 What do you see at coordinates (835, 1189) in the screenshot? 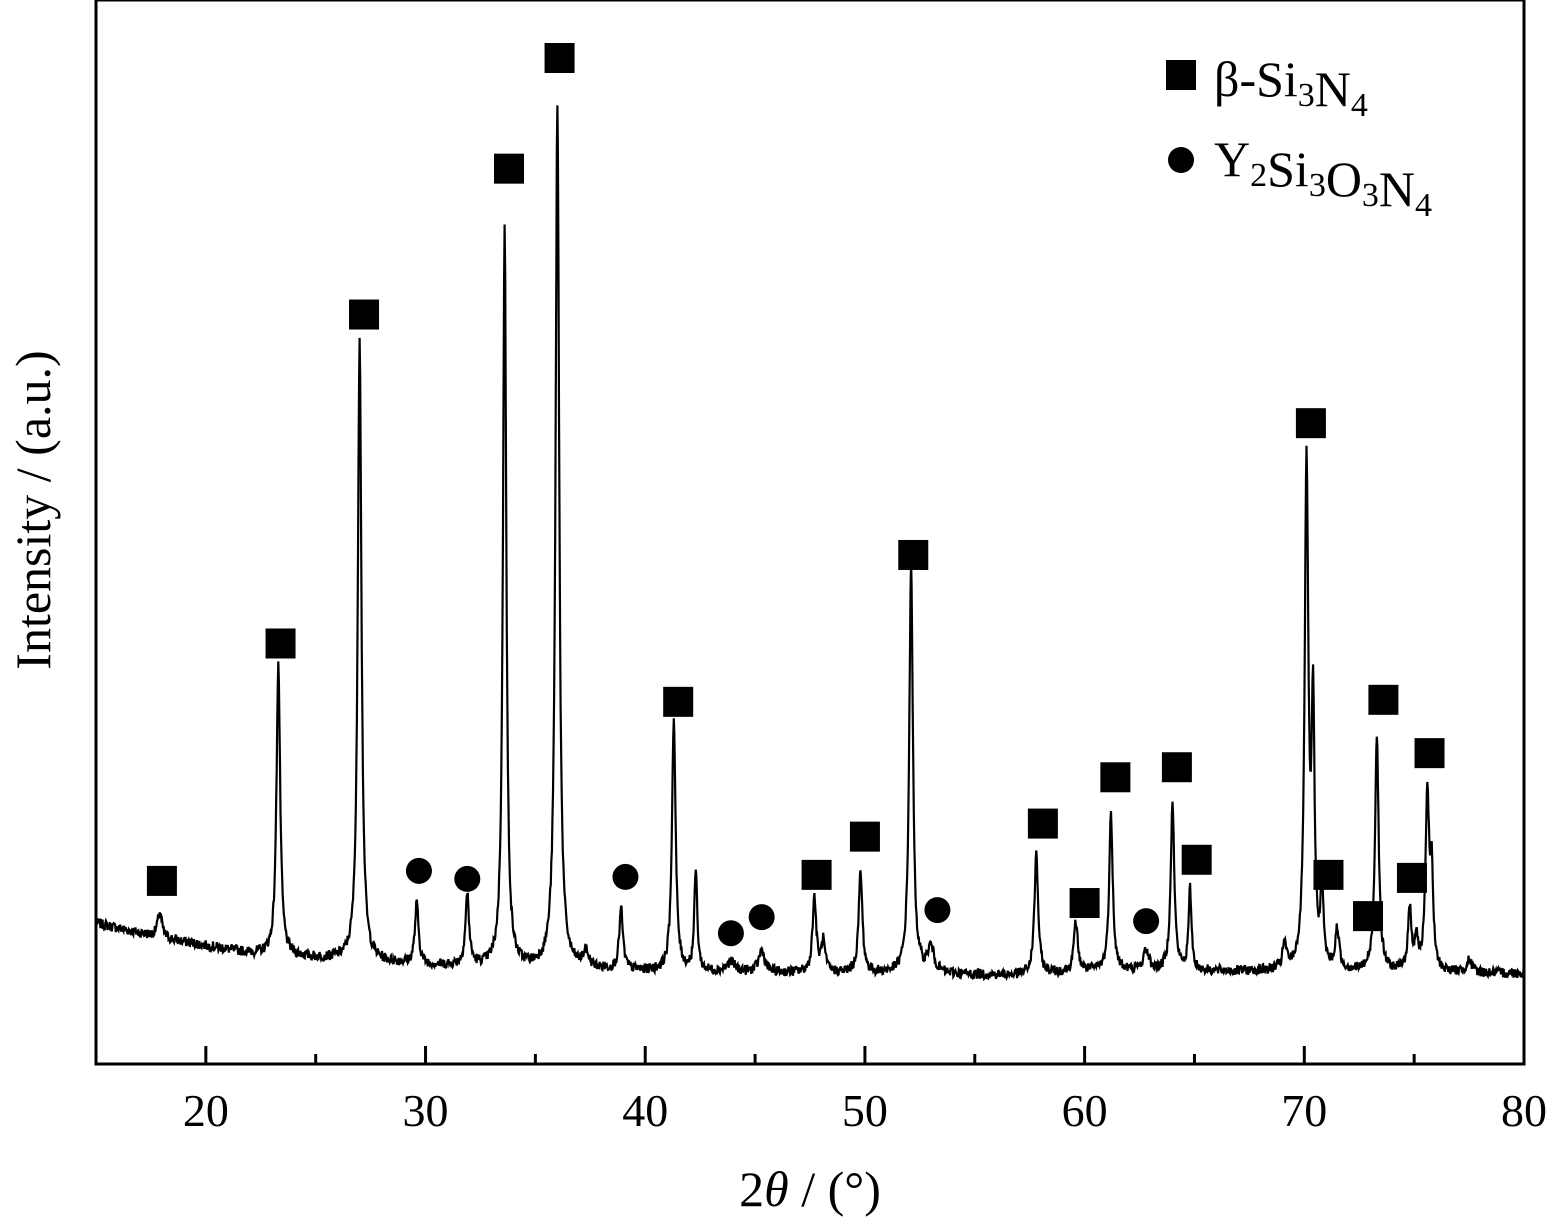
I see `x-label-suffix: / (°)` at bounding box center [835, 1189].